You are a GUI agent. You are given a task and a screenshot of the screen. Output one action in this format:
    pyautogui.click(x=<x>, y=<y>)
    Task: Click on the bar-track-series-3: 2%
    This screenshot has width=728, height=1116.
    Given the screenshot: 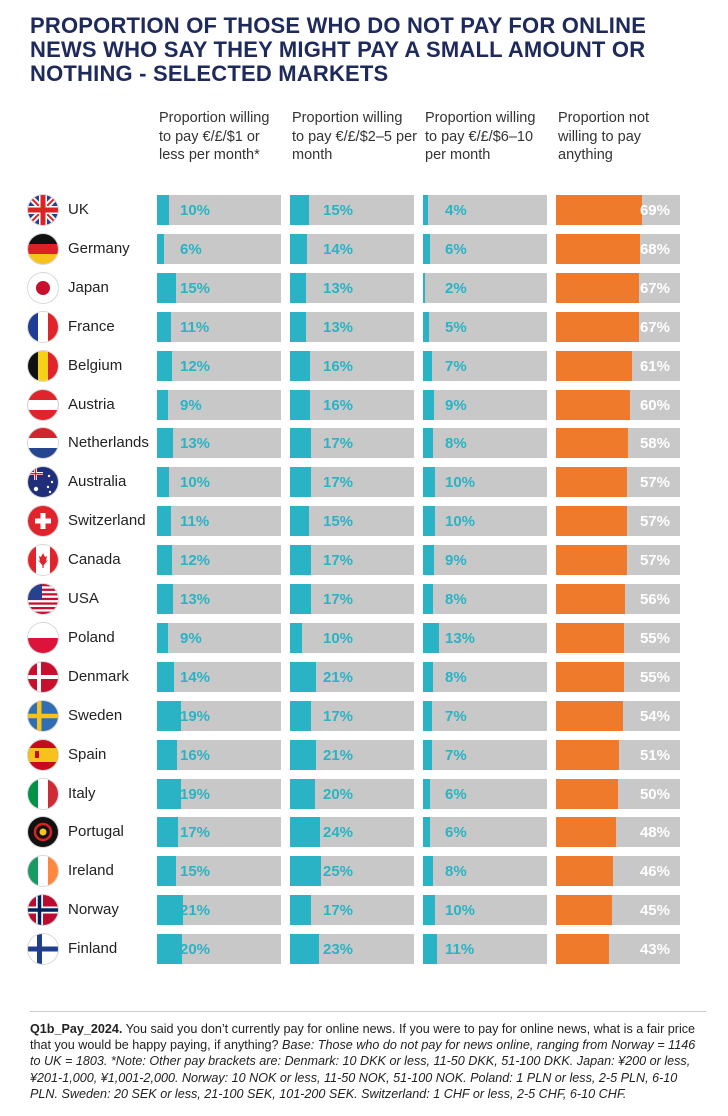 What is the action you would take?
    pyautogui.click(x=485, y=287)
    